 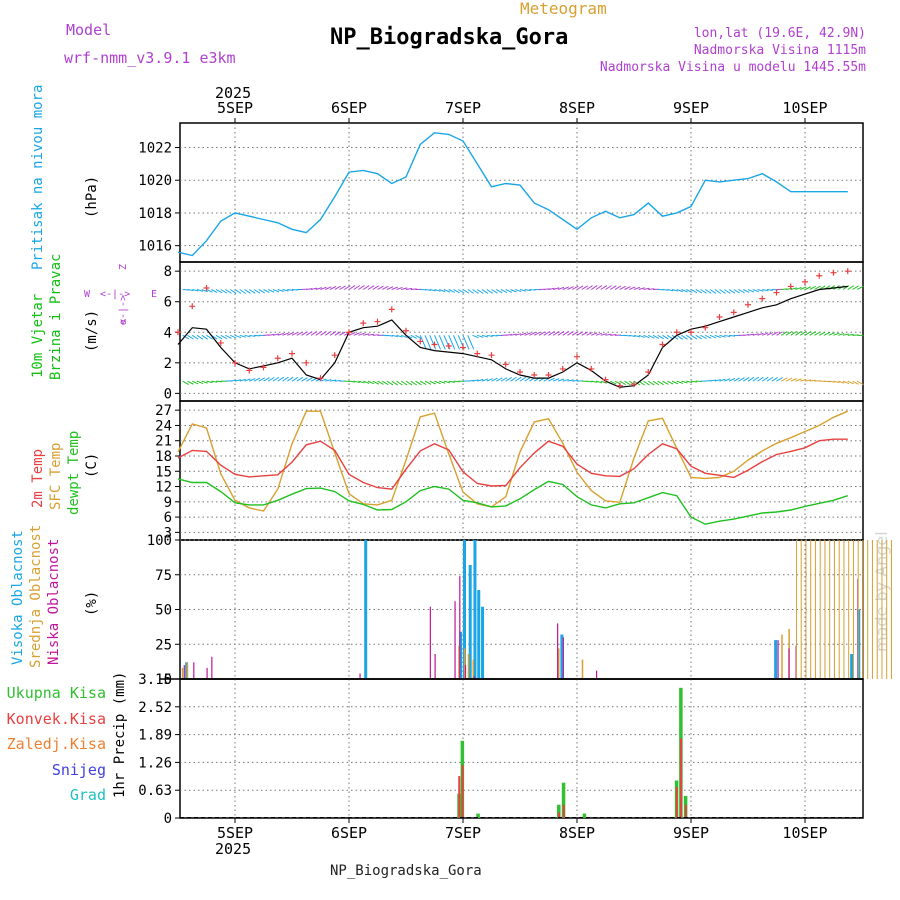 What do you see at coordinates (18, 597) in the screenshot?
I see `cloud-title-high: Visoka Oblacnost` at bounding box center [18, 597].